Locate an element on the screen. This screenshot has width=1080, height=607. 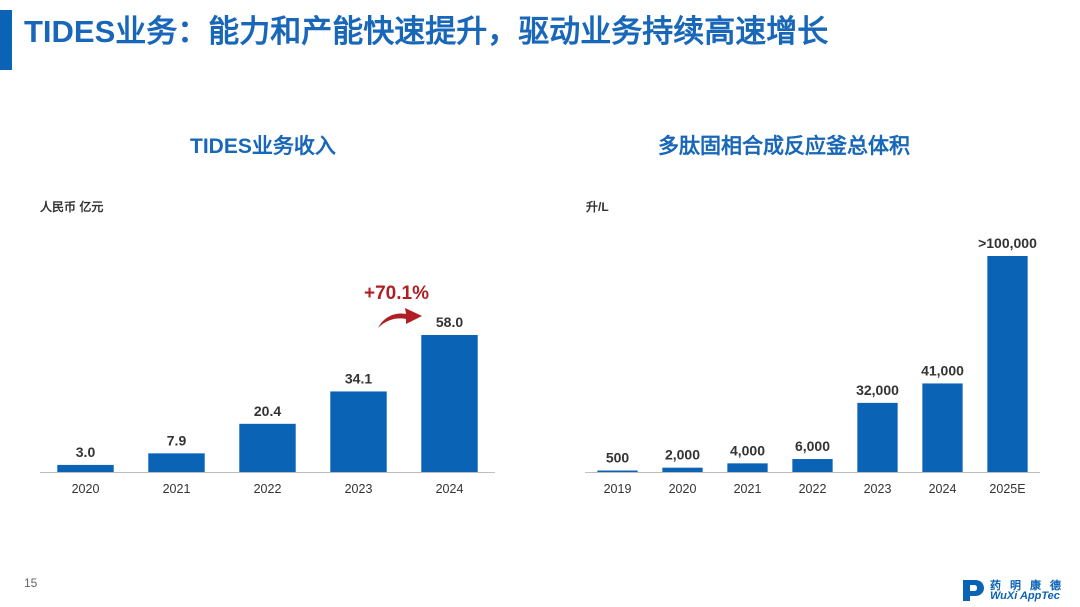
chart-title-tides-revenue: TIDES业务收入 is located at coordinates (263, 146).